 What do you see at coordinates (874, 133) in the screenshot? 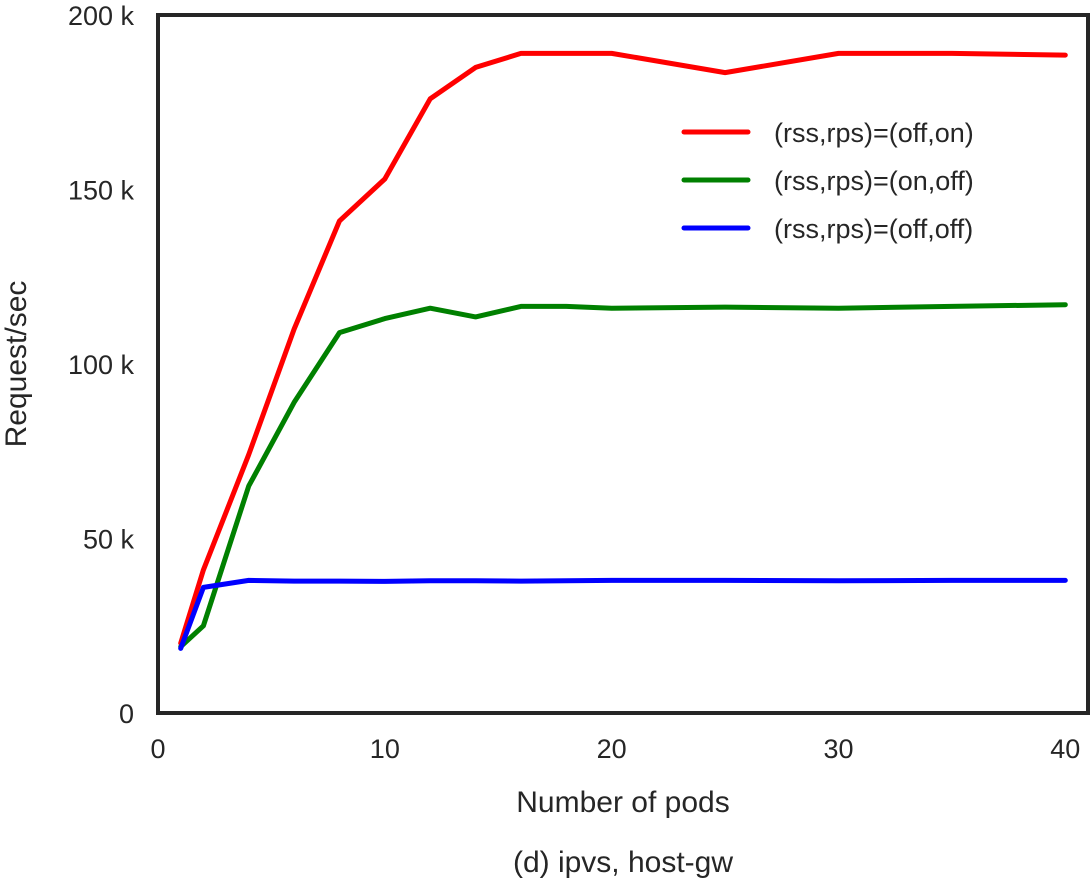
I see `legend-label-0: (rss,rps)=(off,on)` at bounding box center [874, 133].